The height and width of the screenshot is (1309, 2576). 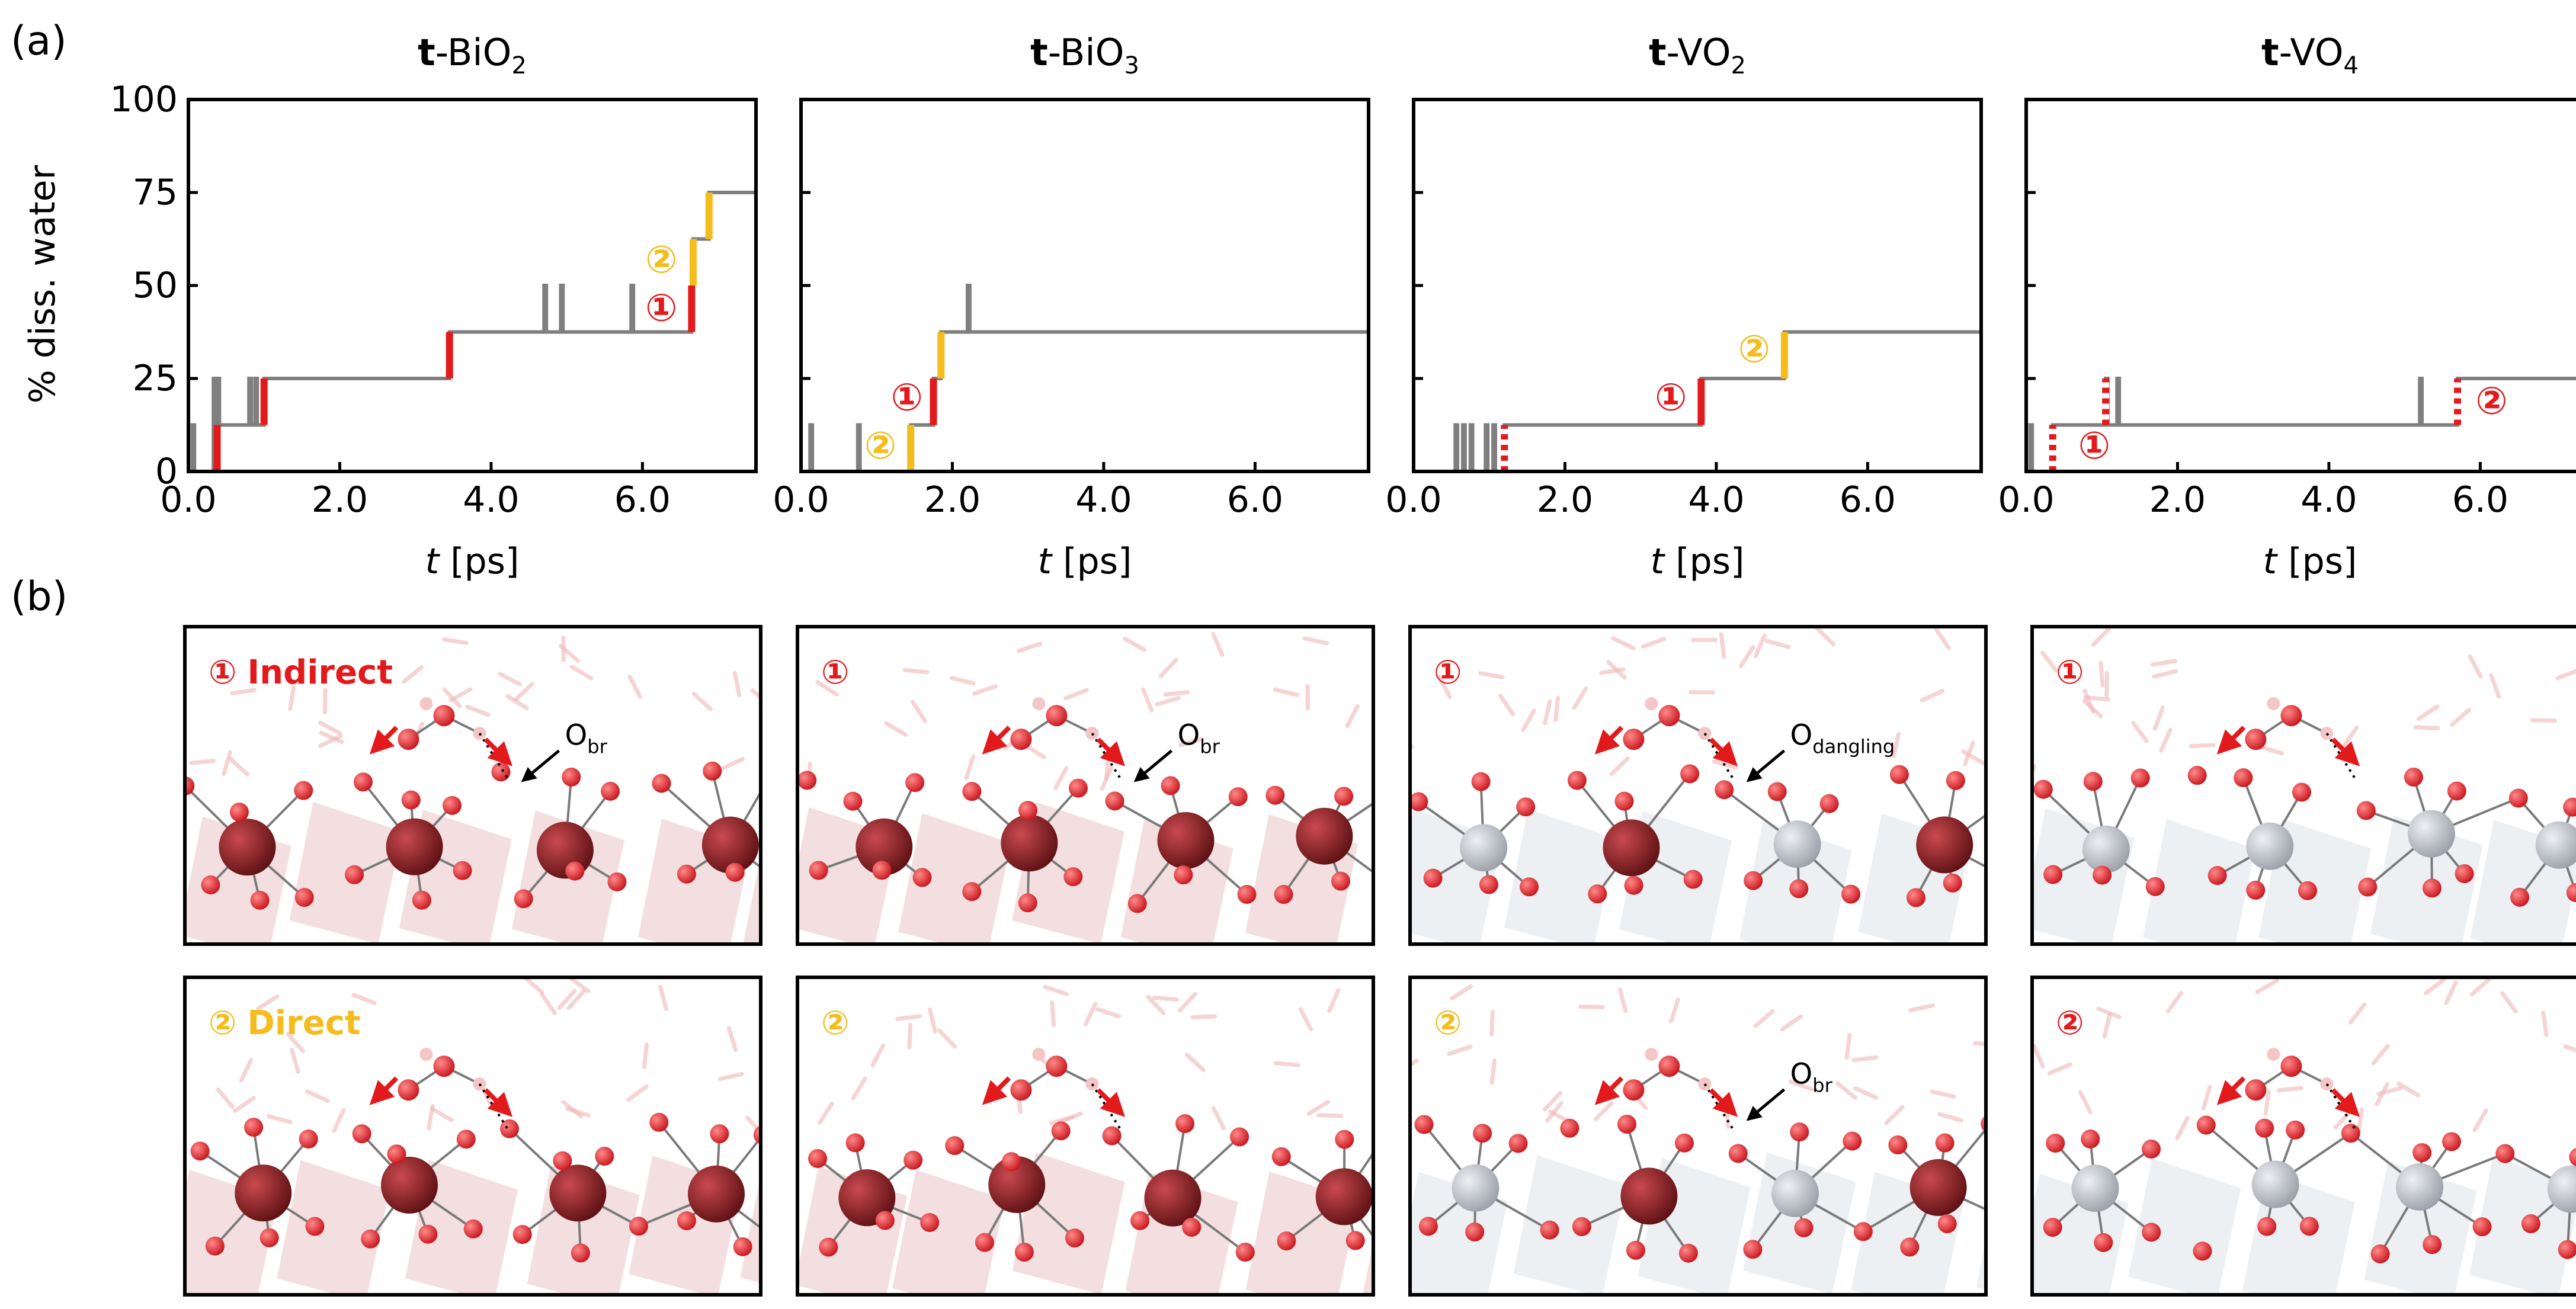 What do you see at coordinates (320, 672) in the screenshot?
I see `mechanism-name: Indirect` at bounding box center [320, 672].